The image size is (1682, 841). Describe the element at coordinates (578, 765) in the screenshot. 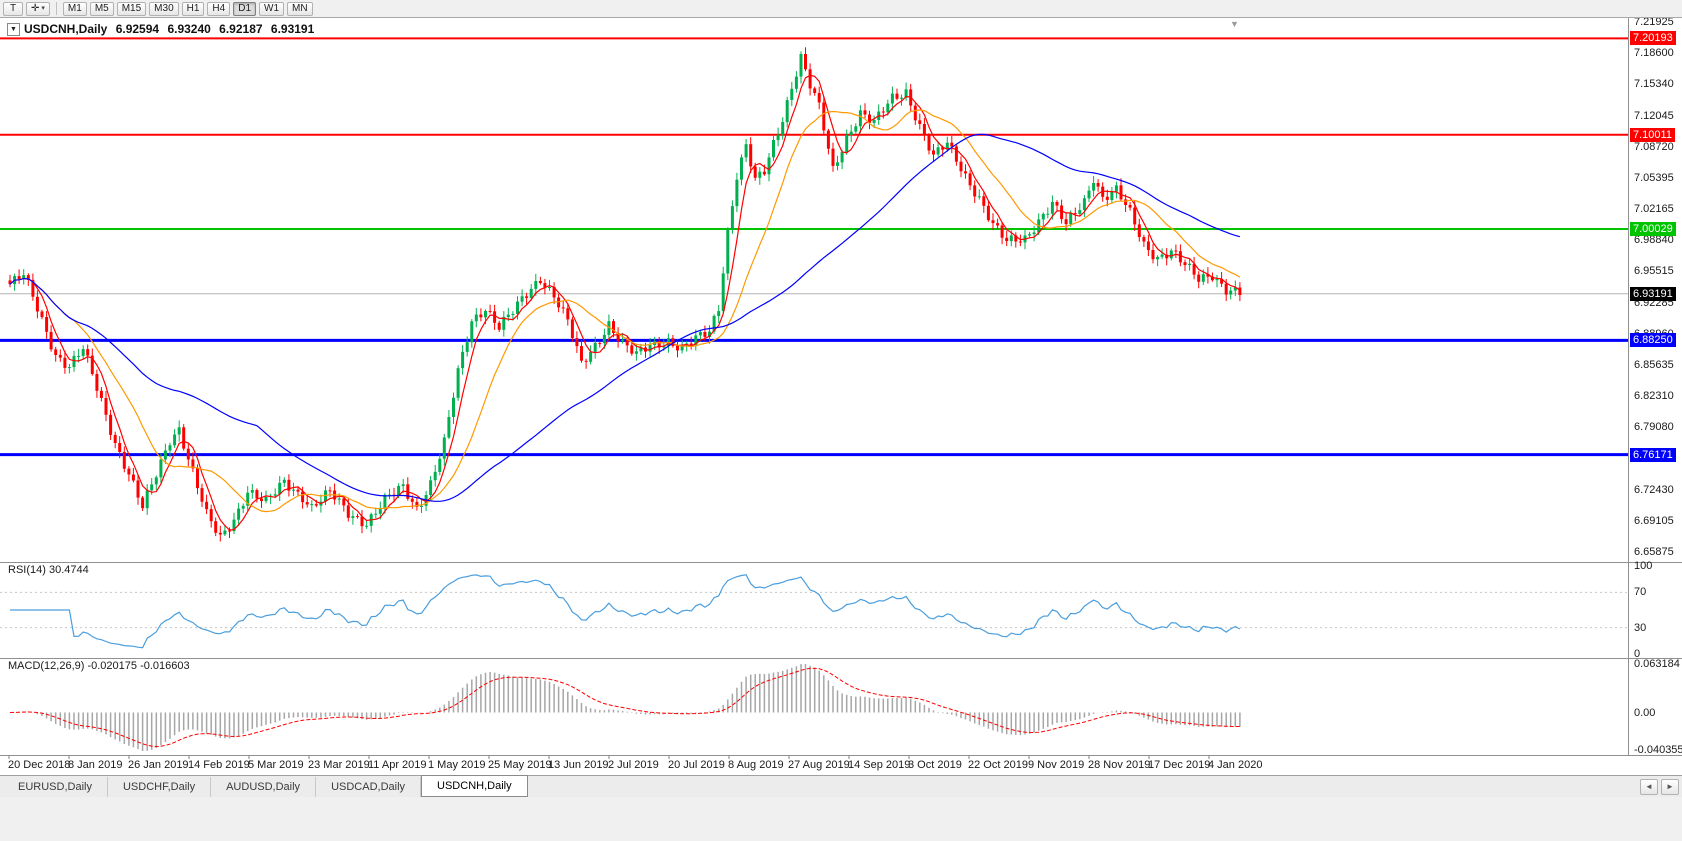

I see `date-axis-label: 13 Jun 2019` at that location.